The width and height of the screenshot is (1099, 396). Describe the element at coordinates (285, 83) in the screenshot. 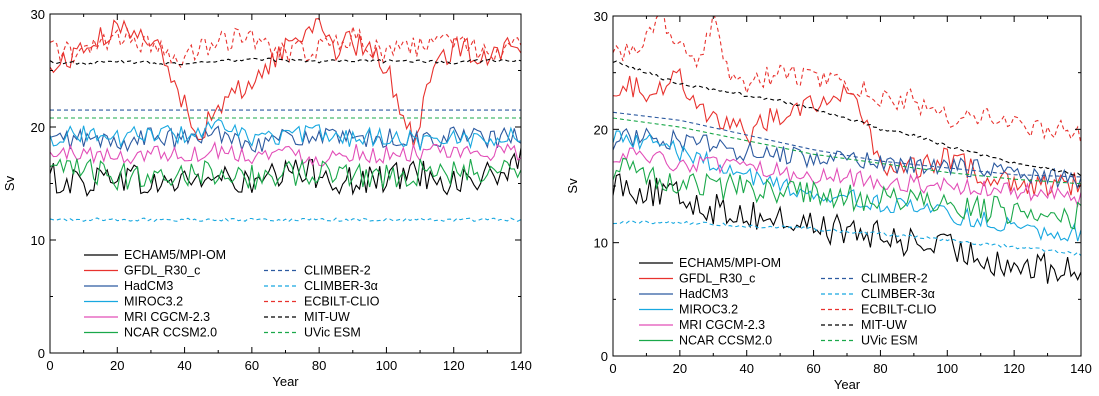

I see `series-line-gfdl-r30-c` at that location.